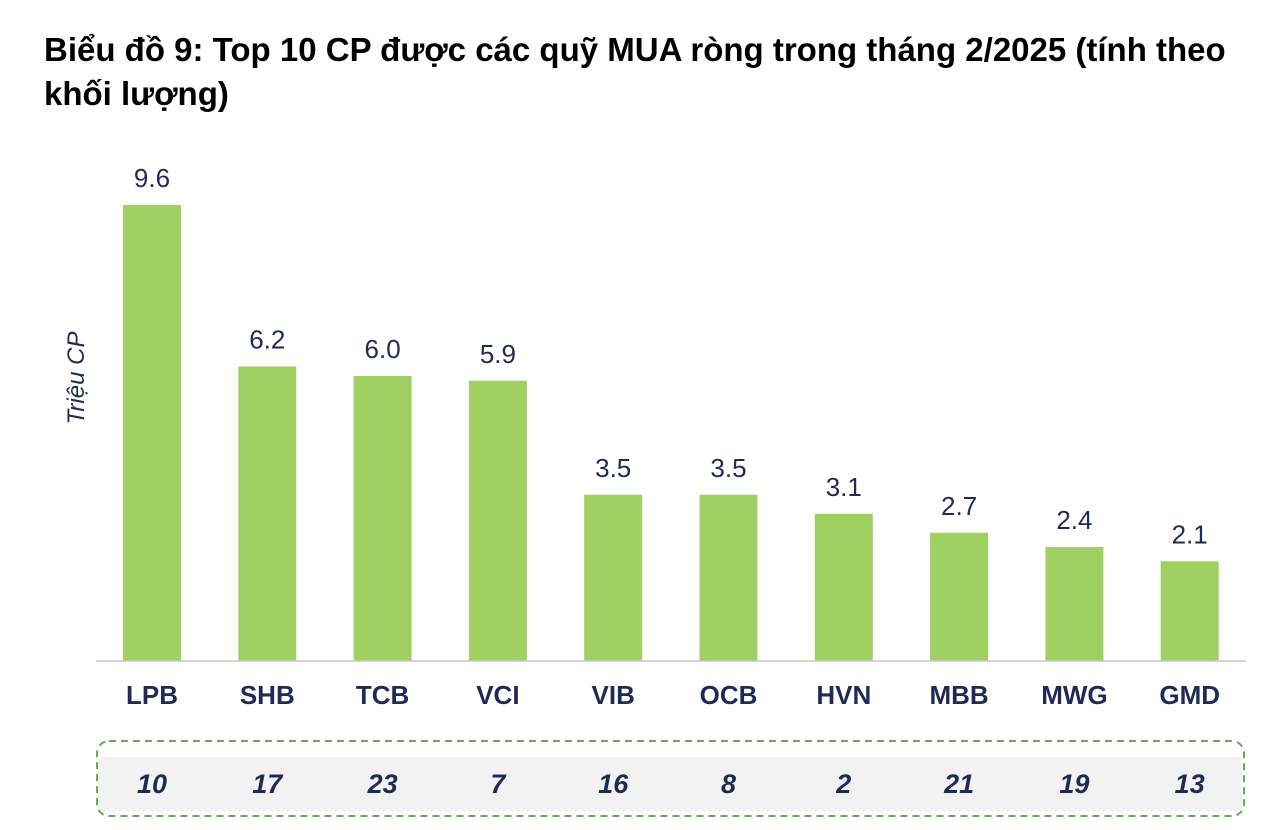  I want to click on fund-count-row-border, so click(670, 778).